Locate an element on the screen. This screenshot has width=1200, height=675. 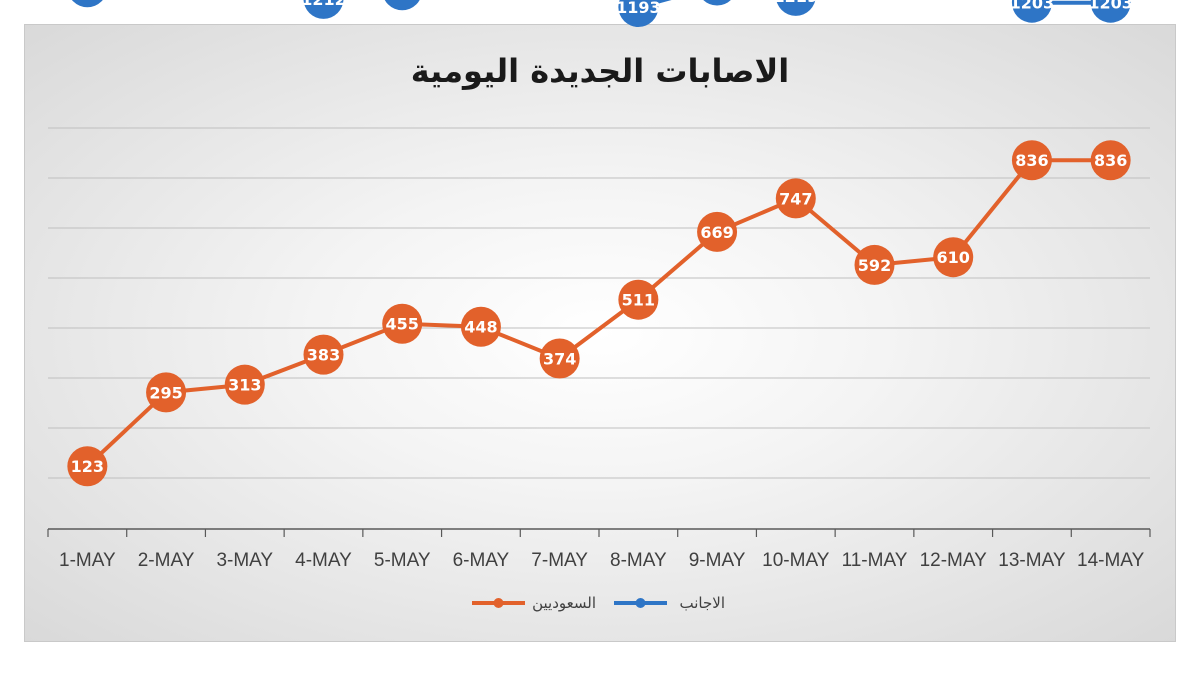
data-label: 511 is located at coordinates (638, 300).